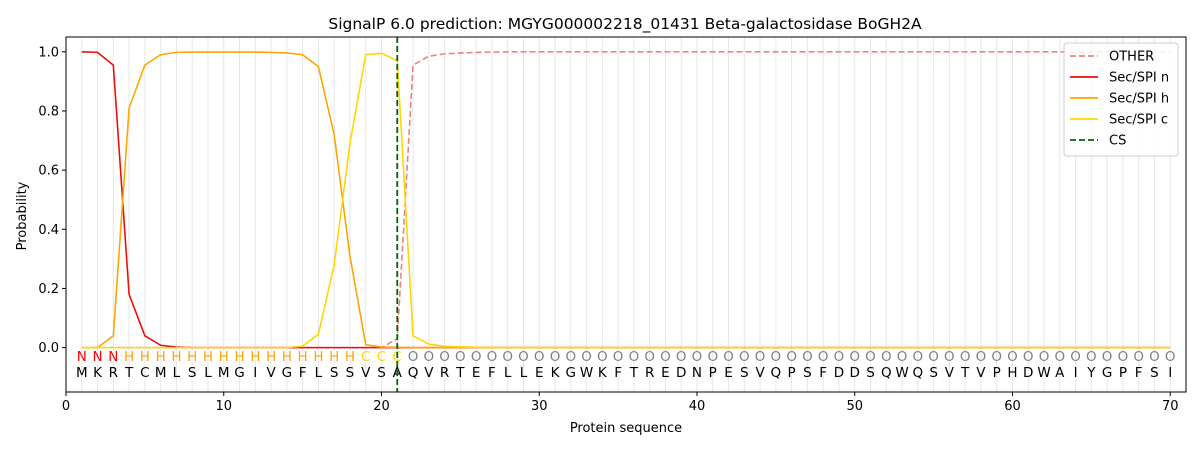 The image size is (1200, 450). Describe the element at coordinates (48, 230) in the screenshot. I see `y-tick-label: 0.4` at that location.